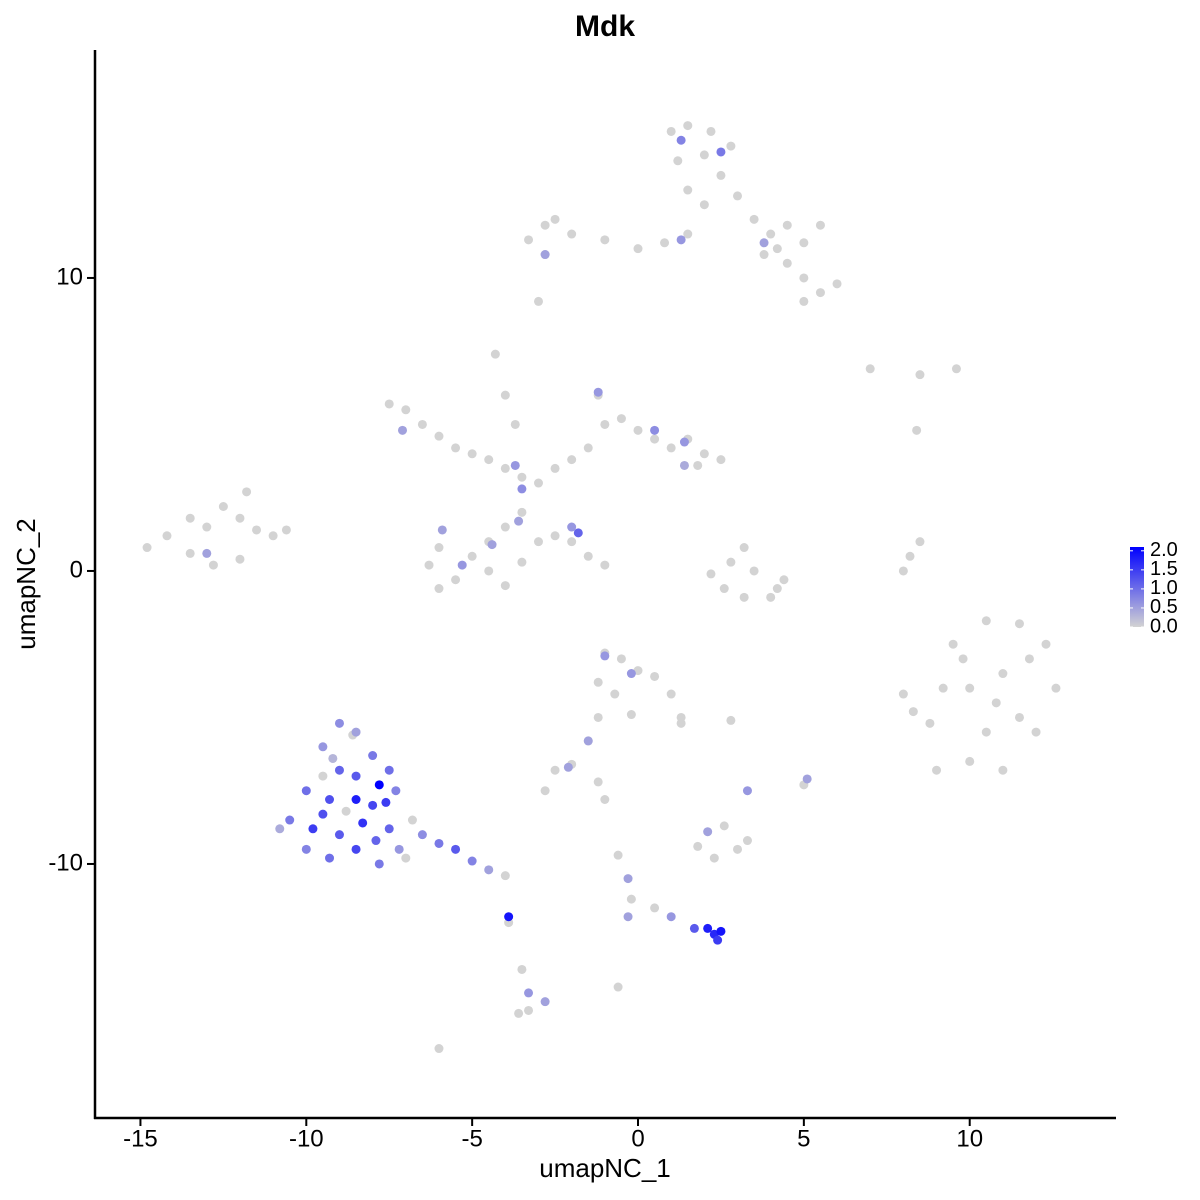  I want to click on x-tick-label: 0, so click(637, 1138).